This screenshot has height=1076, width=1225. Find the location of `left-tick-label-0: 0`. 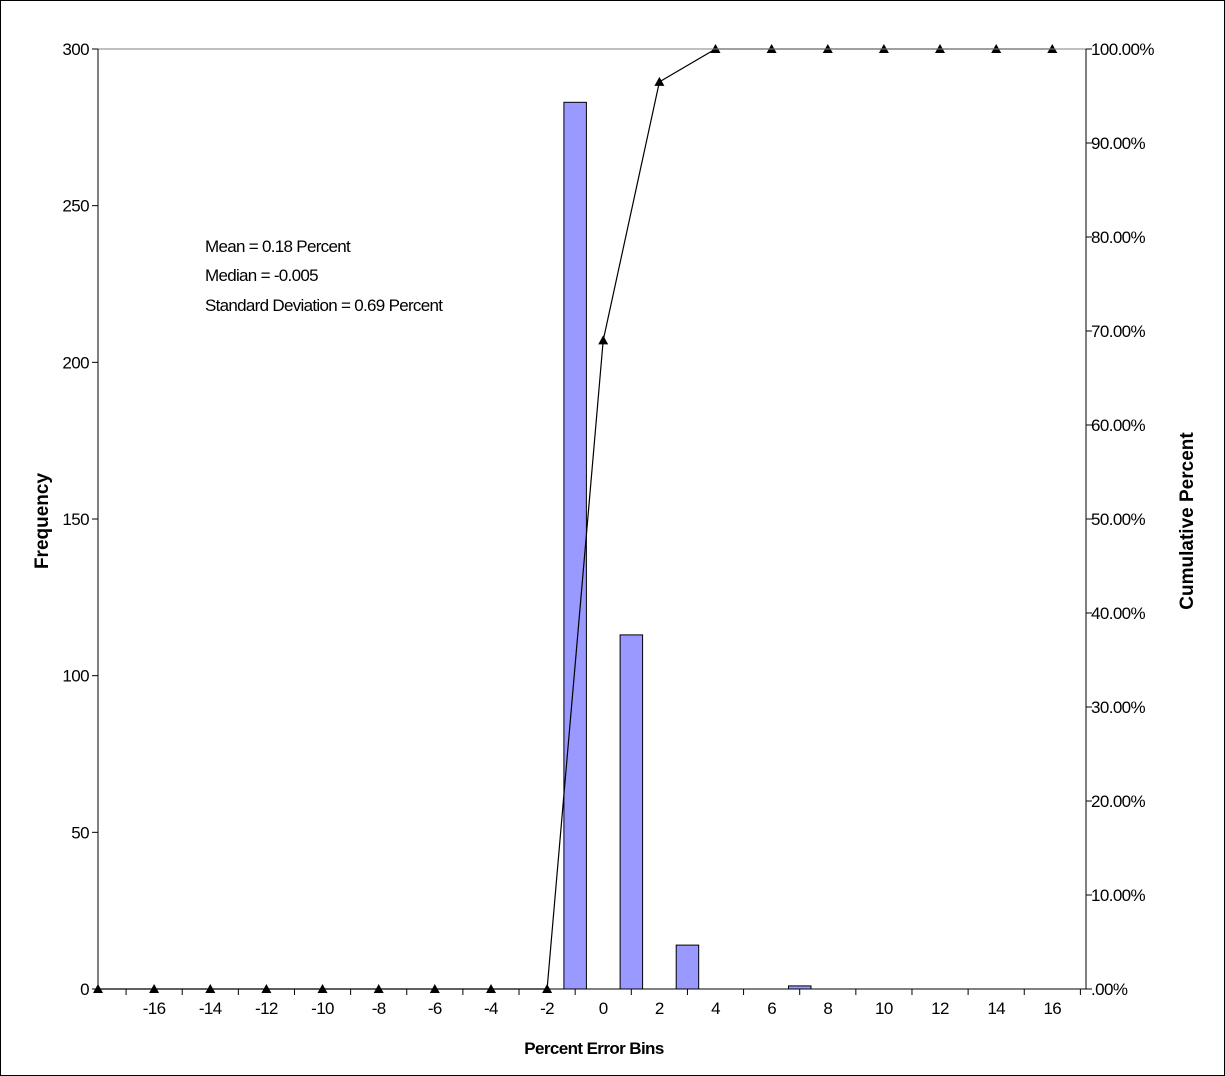

left-tick-label-0: 0 is located at coordinates (84, 989).